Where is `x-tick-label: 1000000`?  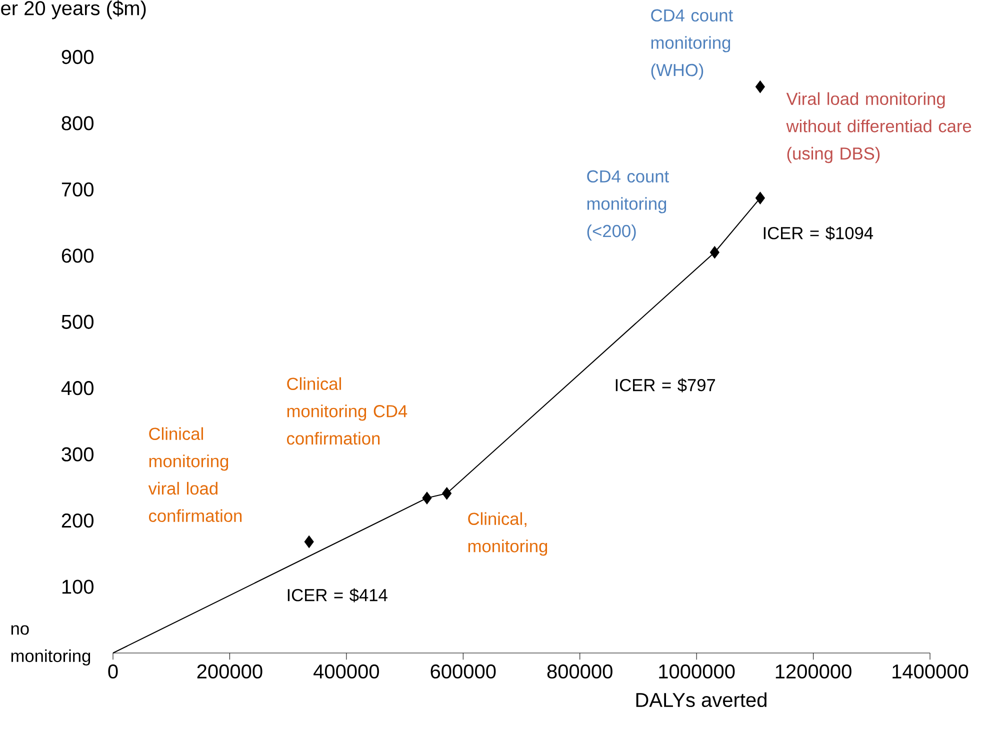
x-tick-label: 1000000 is located at coordinates (697, 671).